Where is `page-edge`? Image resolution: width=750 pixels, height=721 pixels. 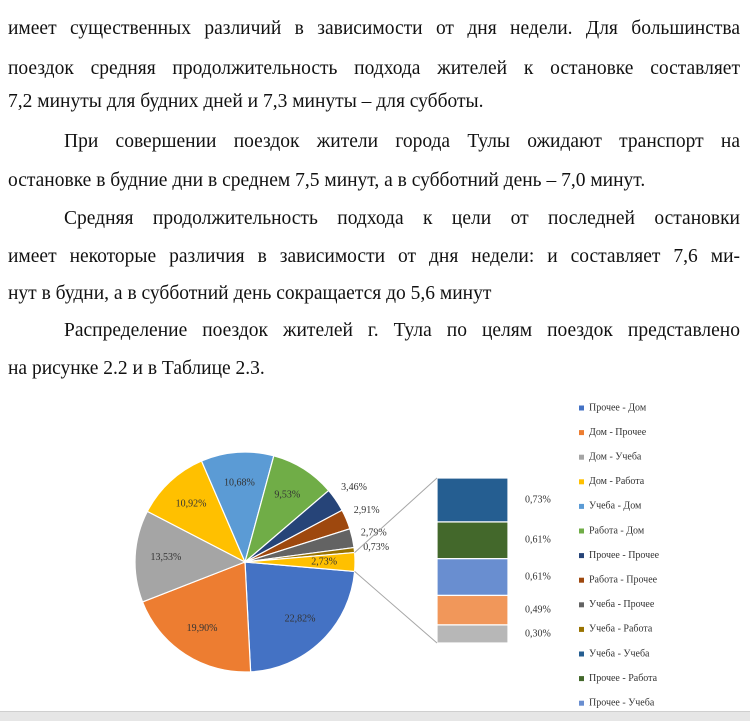 page-edge is located at coordinates (375, 716).